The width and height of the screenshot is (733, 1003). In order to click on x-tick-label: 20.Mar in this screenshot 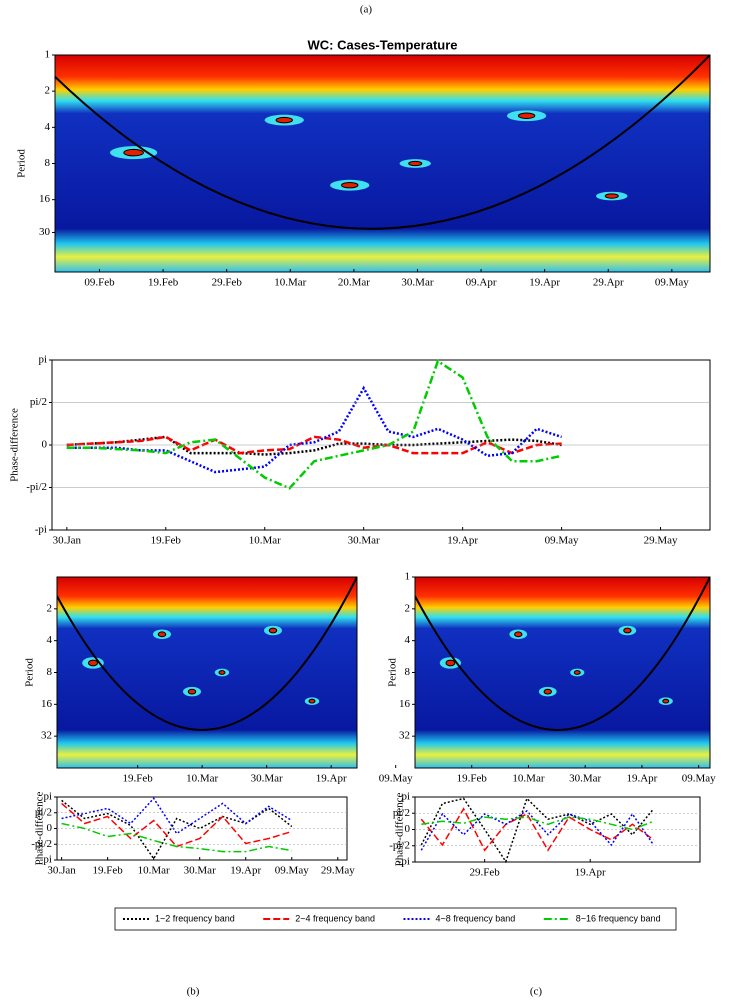, I will do `click(354, 283)`.